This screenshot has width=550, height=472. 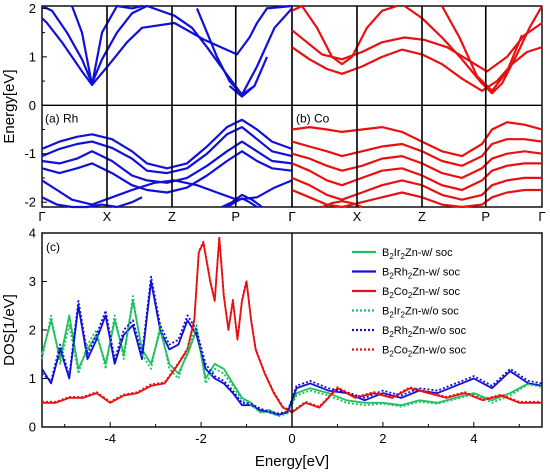 What do you see at coordinates (292, 461) in the screenshot?
I see `panel-c-x-axis-title: Energy[eV]` at bounding box center [292, 461].